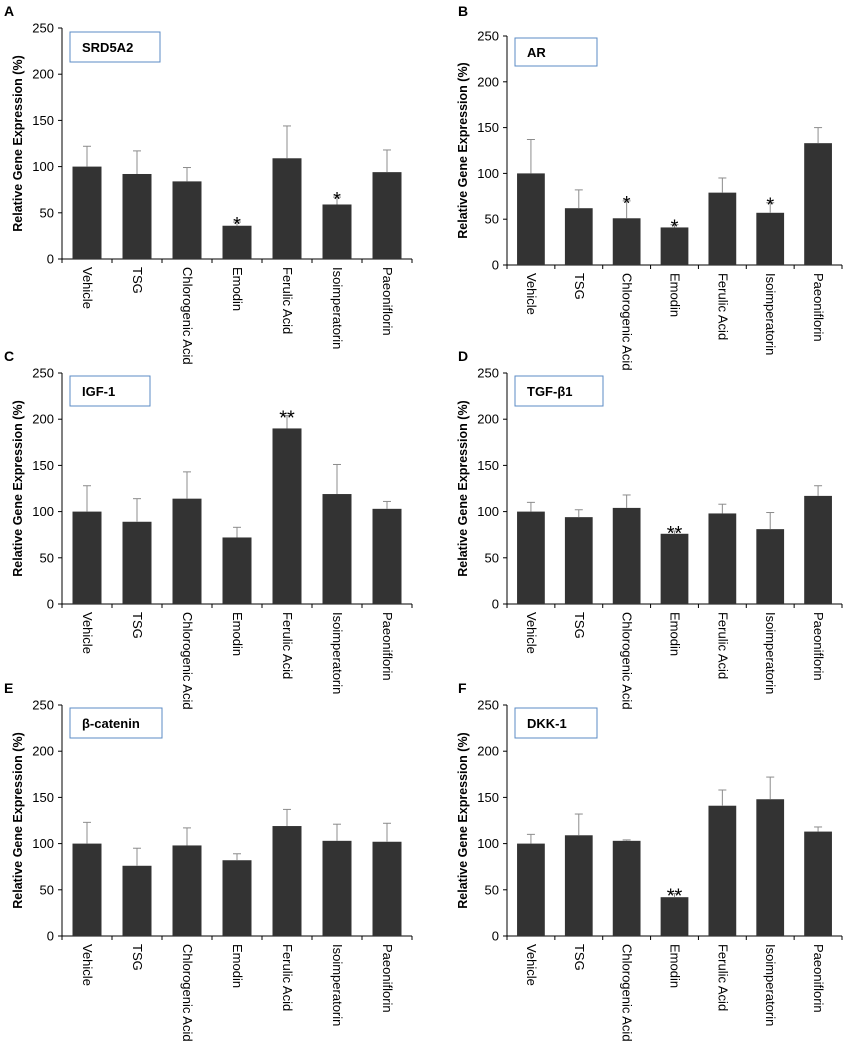 This screenshot has width=851, height=1050. Describe the element at coordinates (107, 47) in the screenshot. I see `gene-legend-label: SRD5A2` at that location.